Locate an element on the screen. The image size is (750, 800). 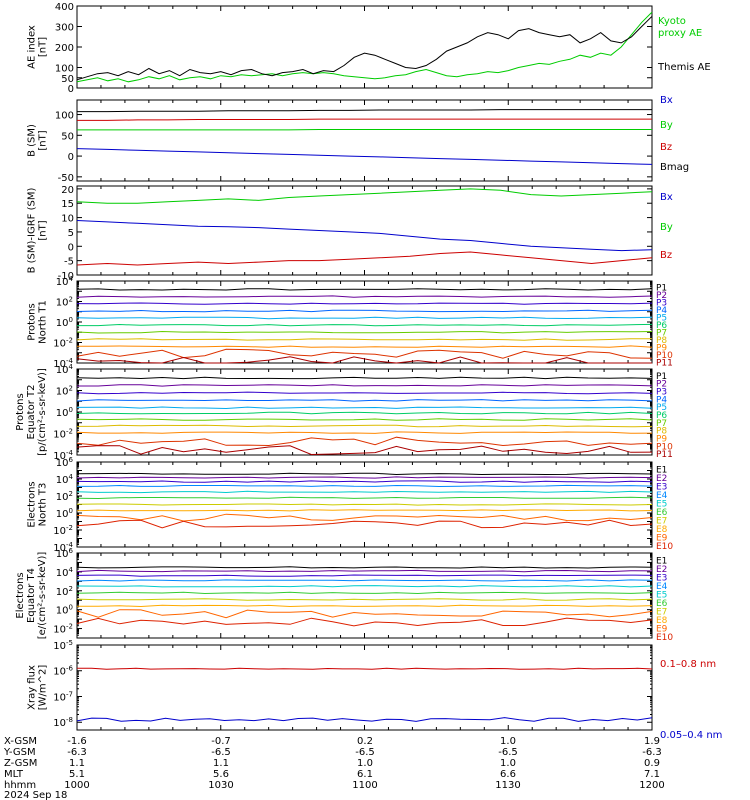
y-tick-label: 10⁻² is located at coordinates (63, 629).